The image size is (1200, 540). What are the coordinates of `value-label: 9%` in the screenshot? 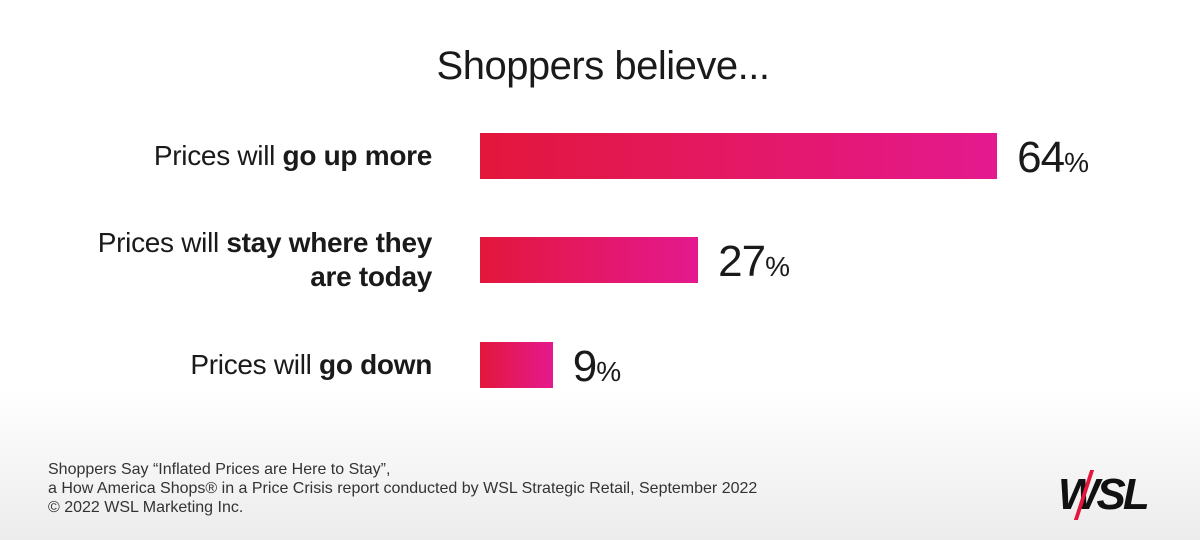 It's located at (596, 366).